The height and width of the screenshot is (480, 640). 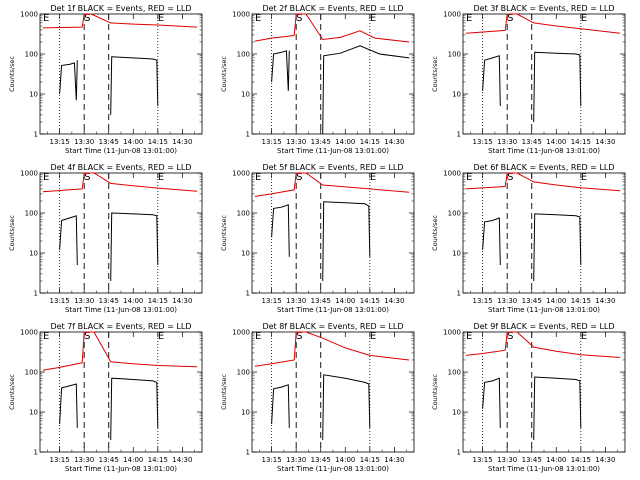 I want to click on panel-title: Det 5f BLACK = Events, RED = LLD, so click(x=332, y=167).